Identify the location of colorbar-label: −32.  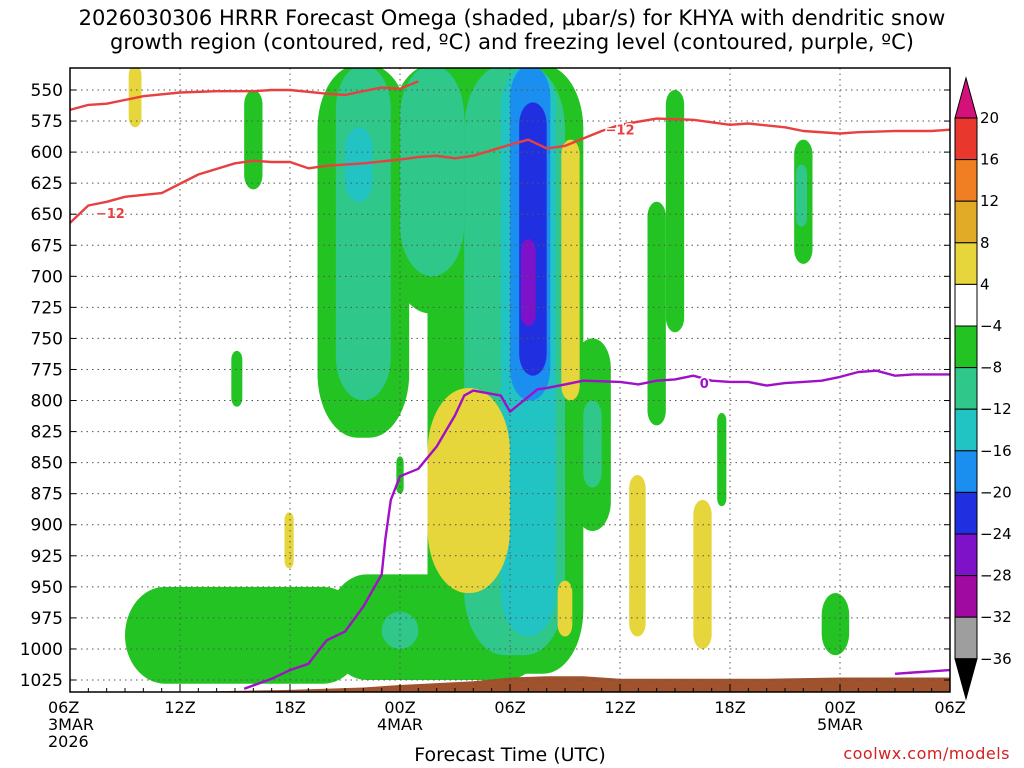
(996, 617).